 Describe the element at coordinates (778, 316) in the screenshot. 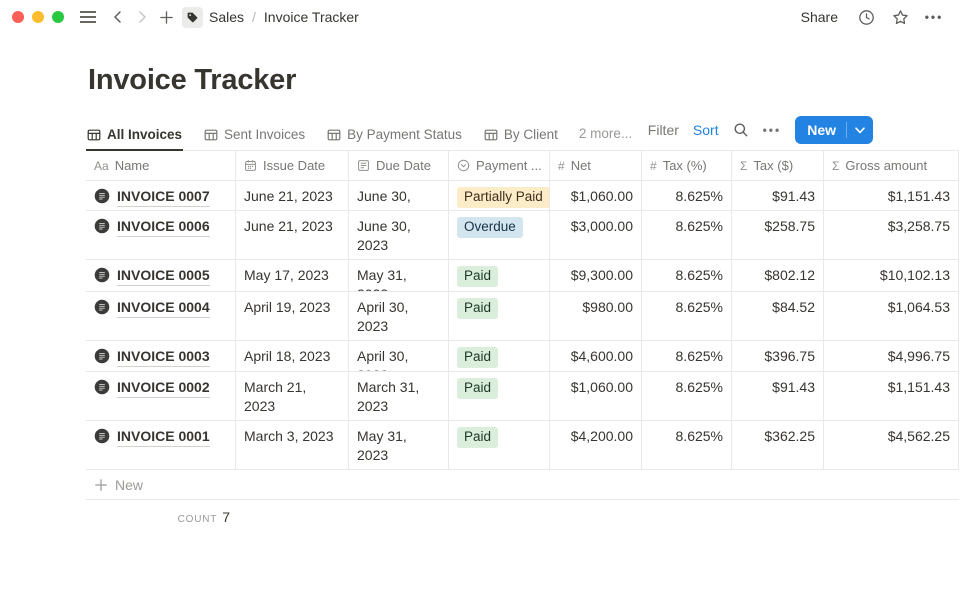

I see `cell-tax_usd: $84.52` at that location.